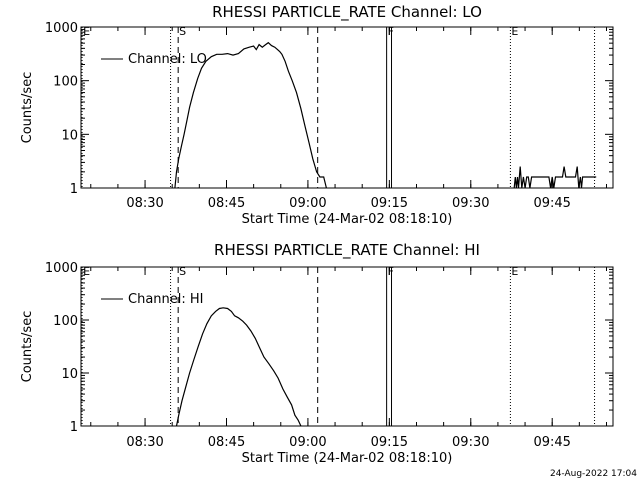  I want to click on legend-label: Channel: LO, so click(167, 59).